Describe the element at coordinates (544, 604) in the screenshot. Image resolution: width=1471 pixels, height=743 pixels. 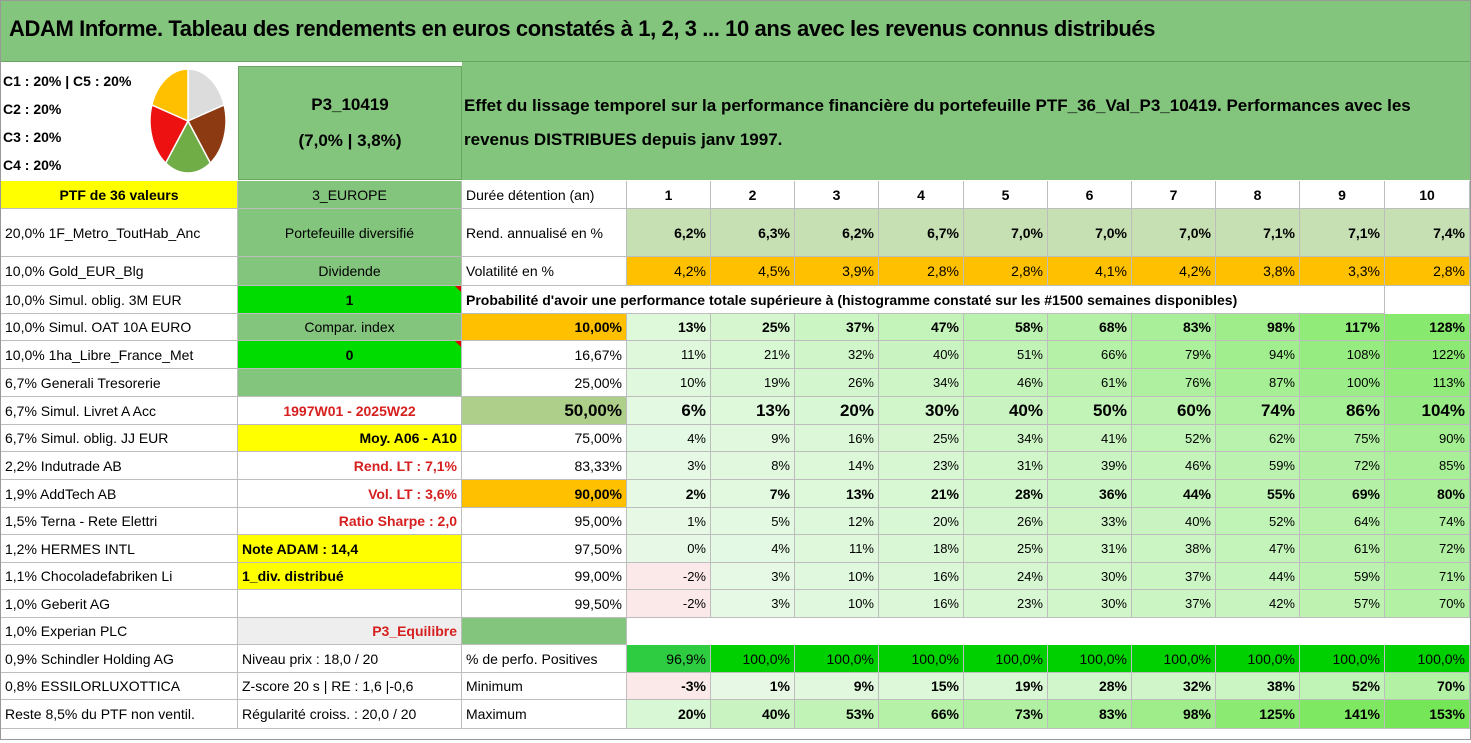
I see `probability-threshold: 99,50%` at that location.